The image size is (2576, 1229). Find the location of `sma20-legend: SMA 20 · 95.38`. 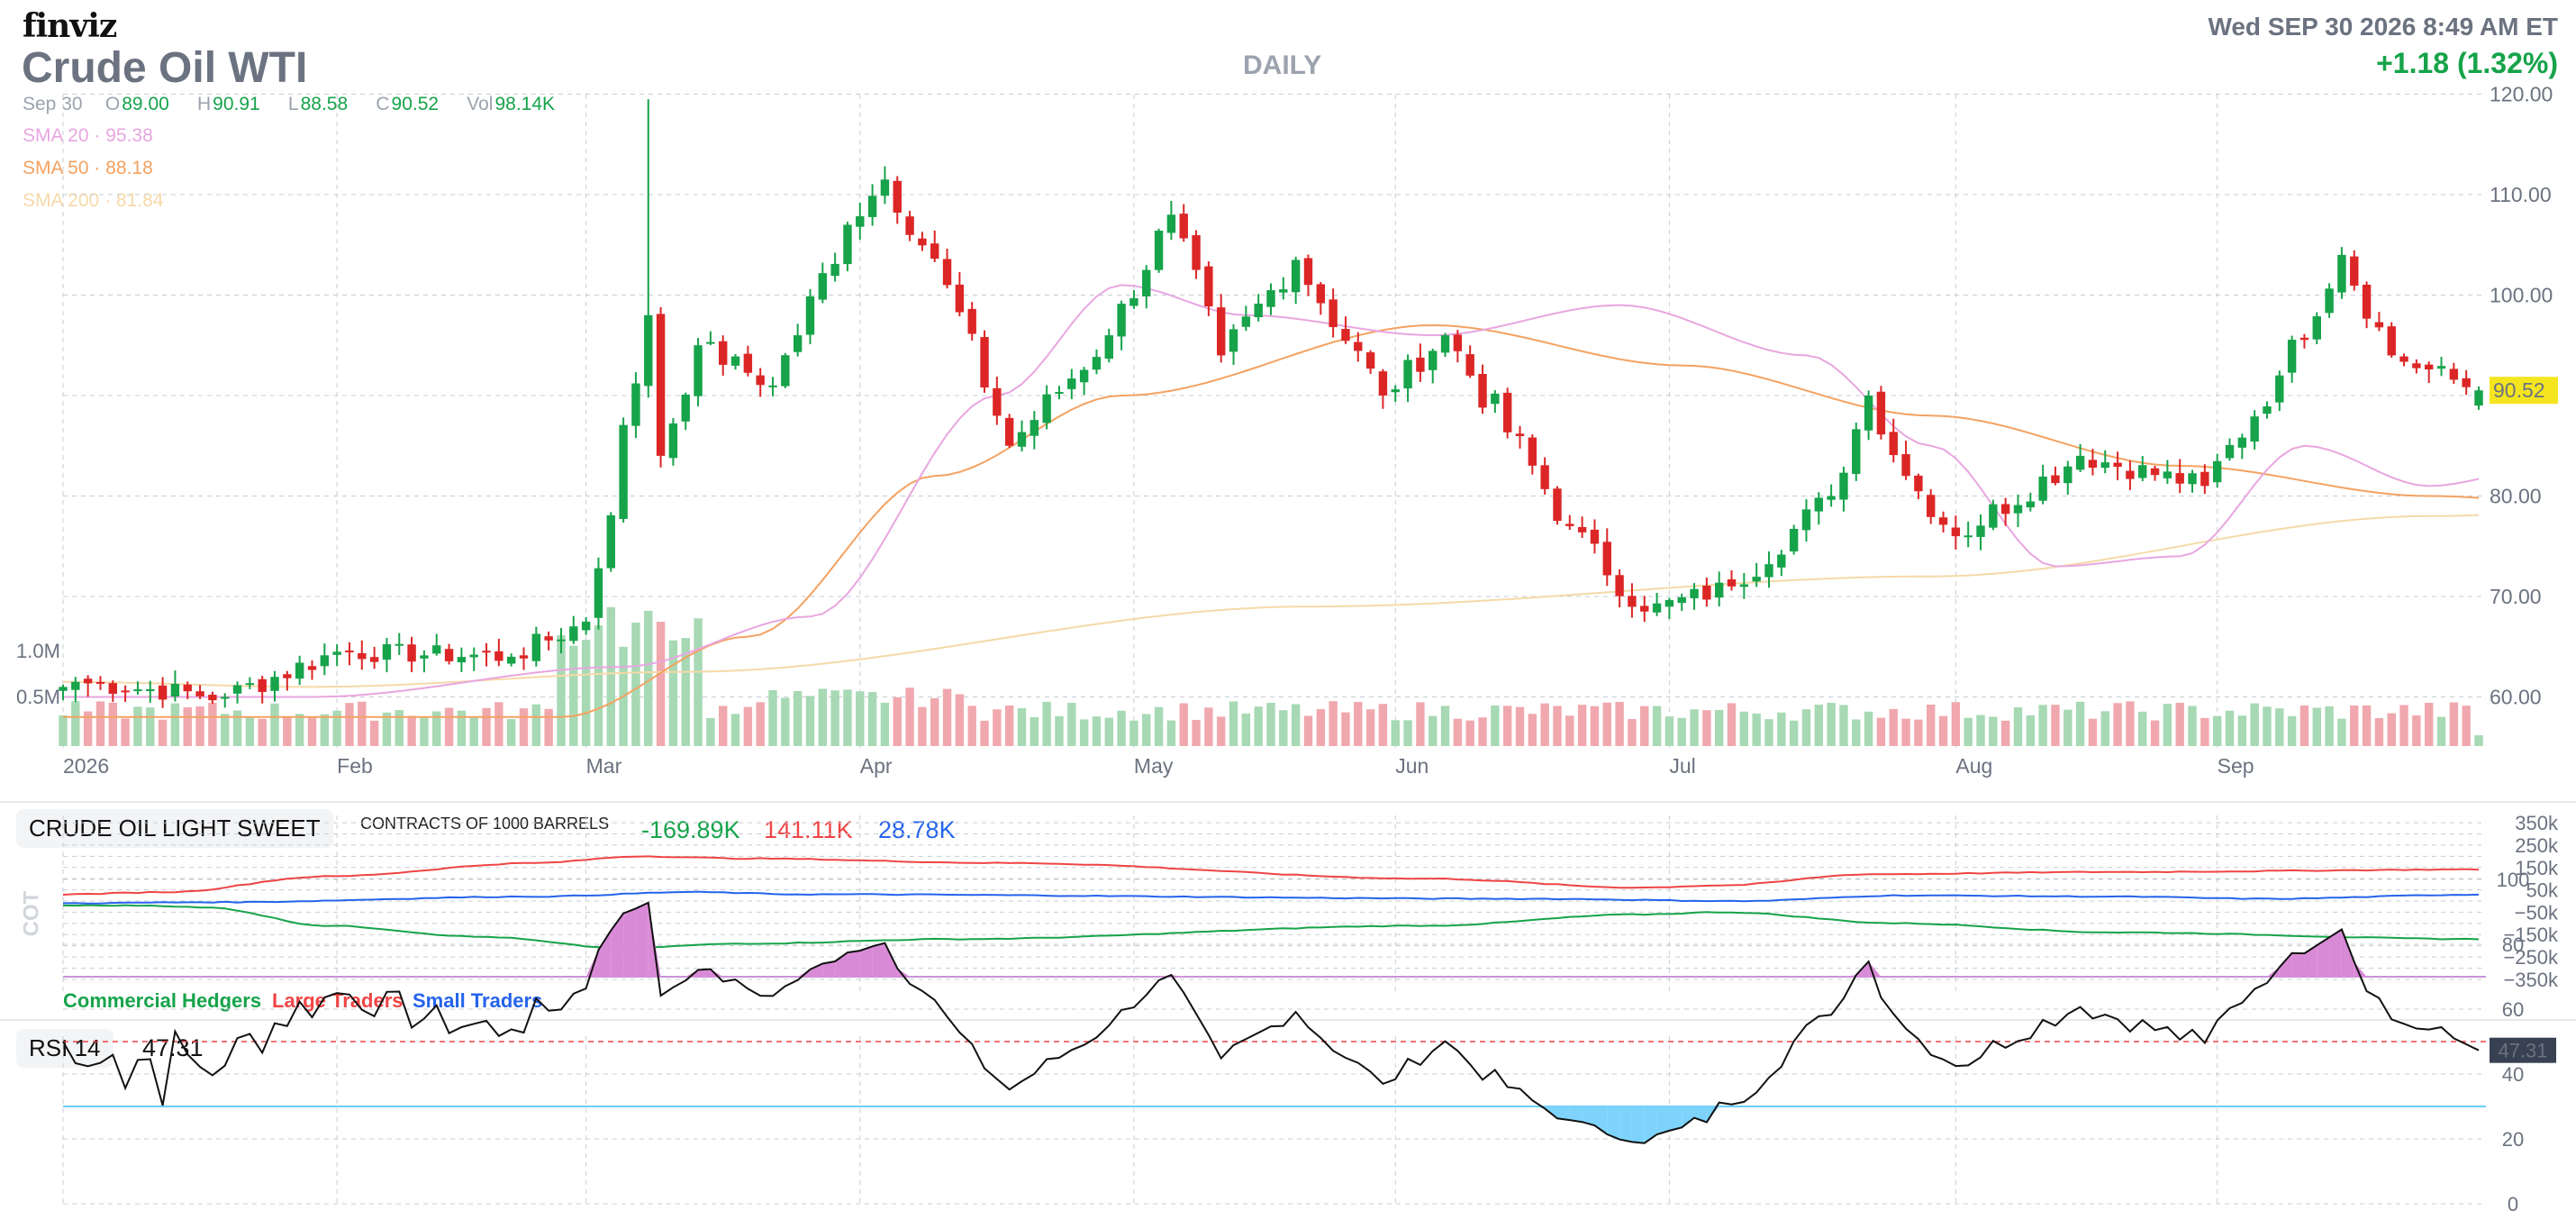

sma20-legend: SMA 20 · 95.38 is located at coordinates (88, 135).